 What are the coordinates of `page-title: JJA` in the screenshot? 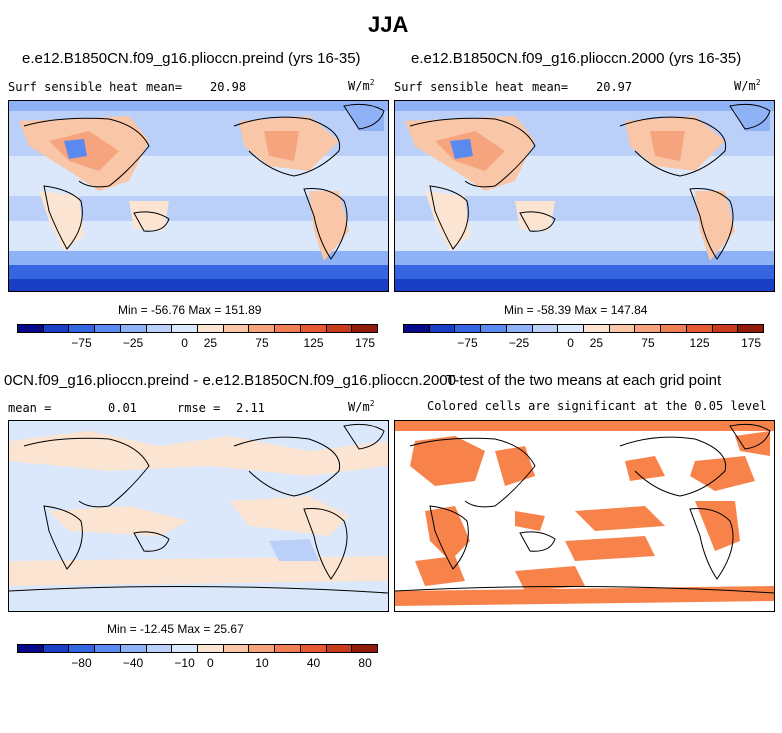 It's located at (388, 24).